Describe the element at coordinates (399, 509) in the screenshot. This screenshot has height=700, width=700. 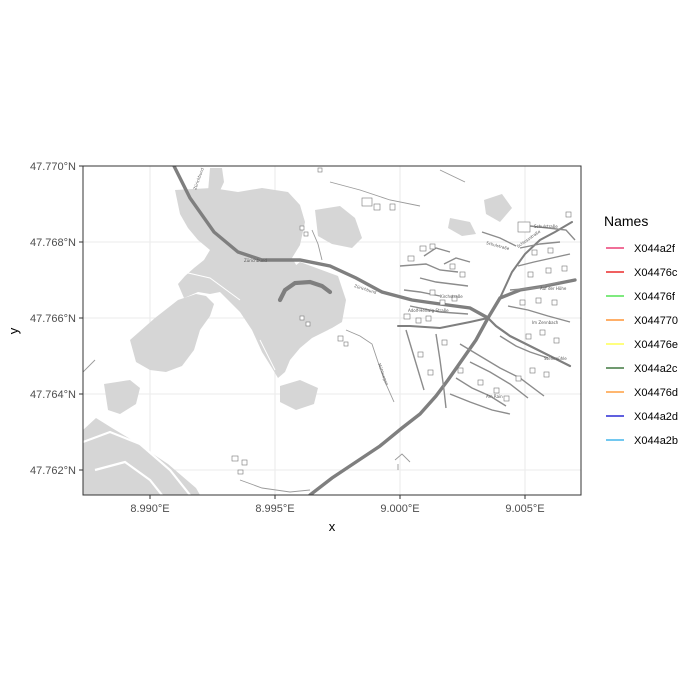
I see `x-tick-label: 9.000°E` at that location.